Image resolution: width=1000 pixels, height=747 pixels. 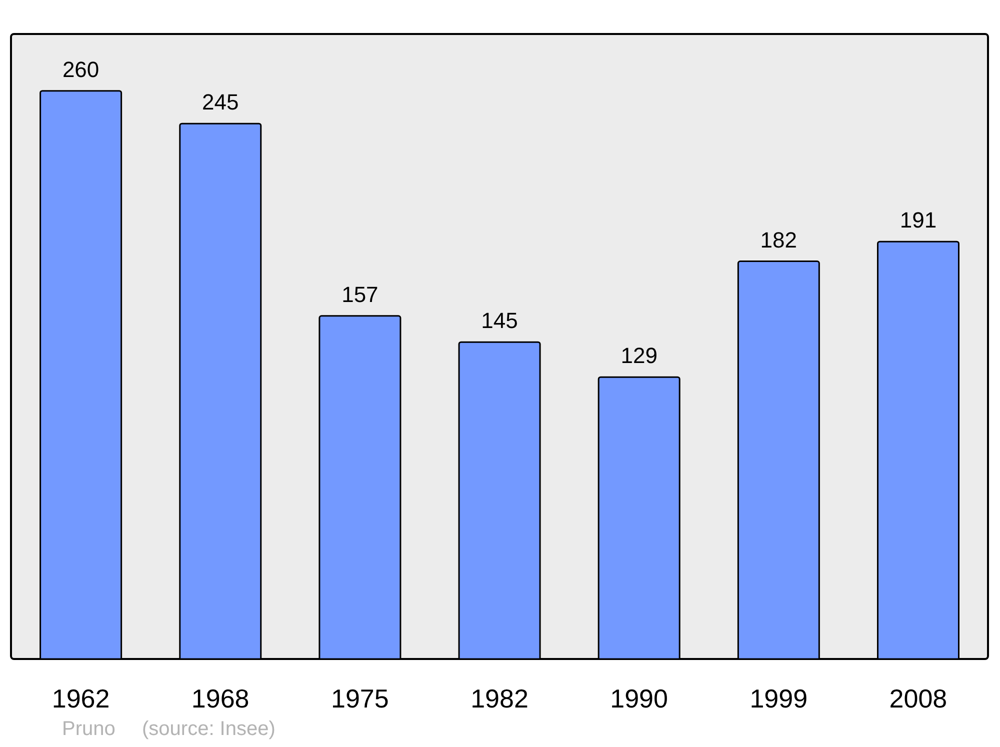 I want to click on data-label: 260, so click(x=81, y=69).